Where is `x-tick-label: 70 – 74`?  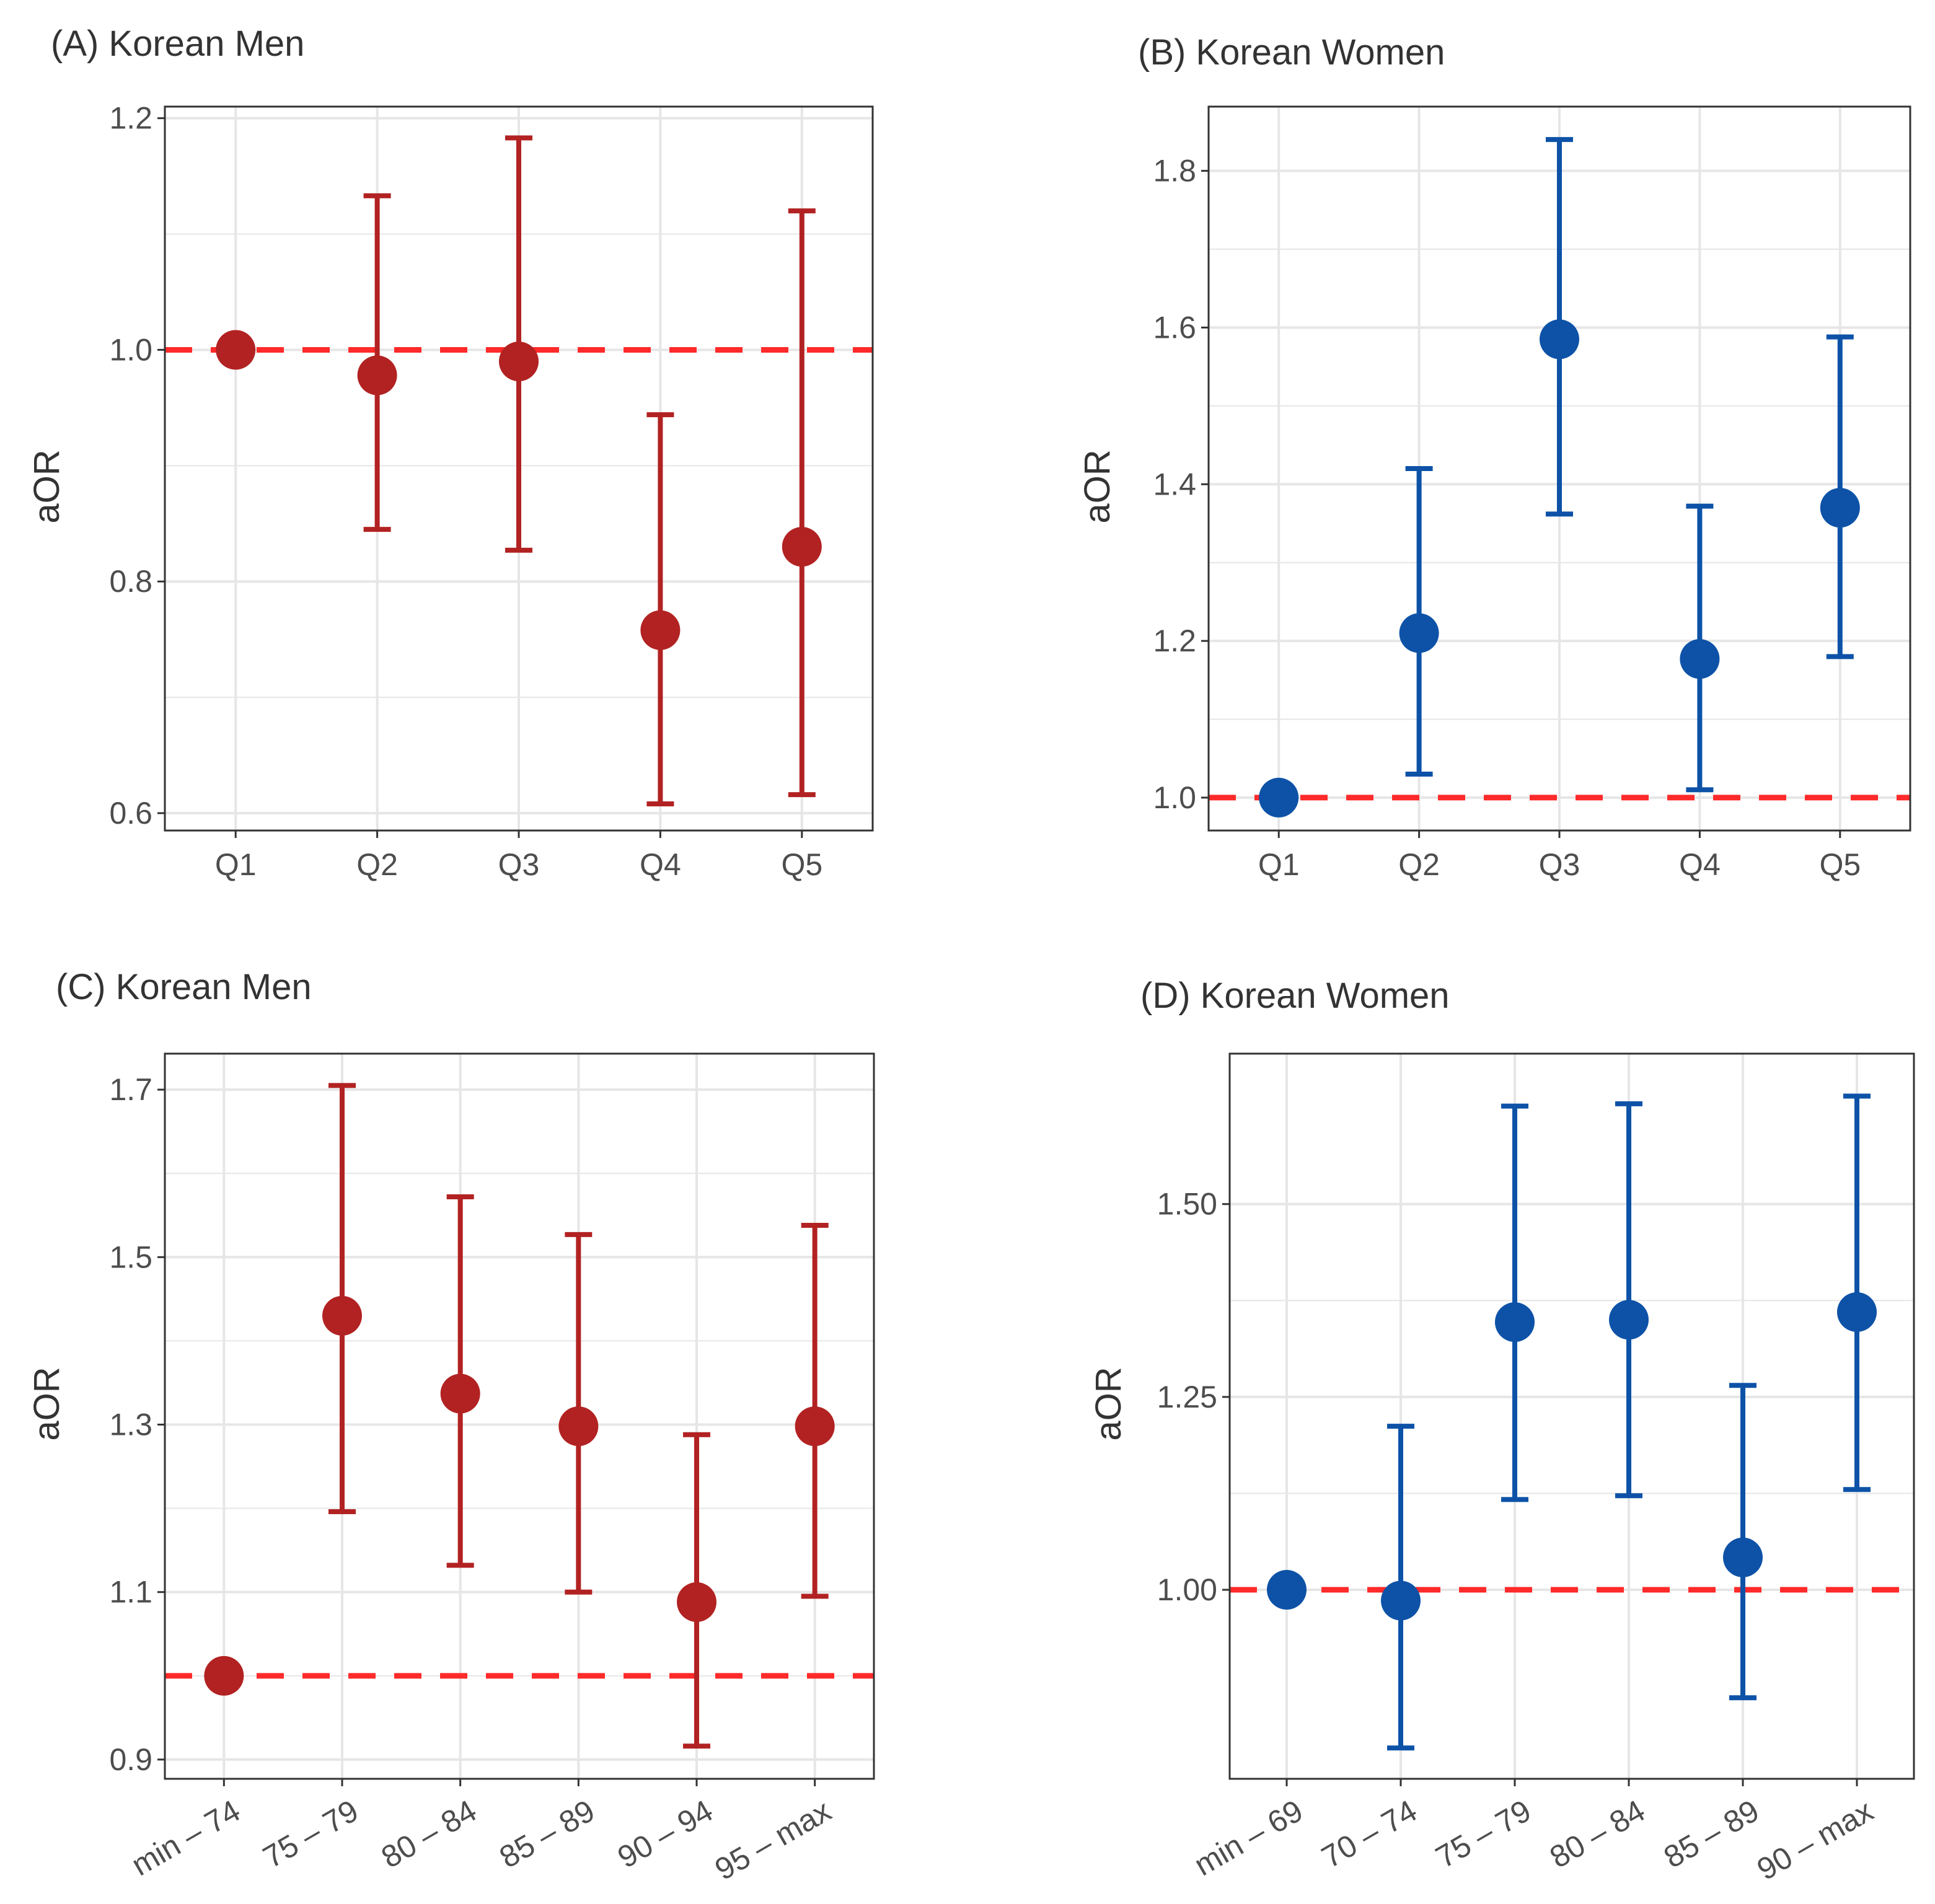 x-tick-label: 70 – 74 is located at coordinates (1369, 1834).